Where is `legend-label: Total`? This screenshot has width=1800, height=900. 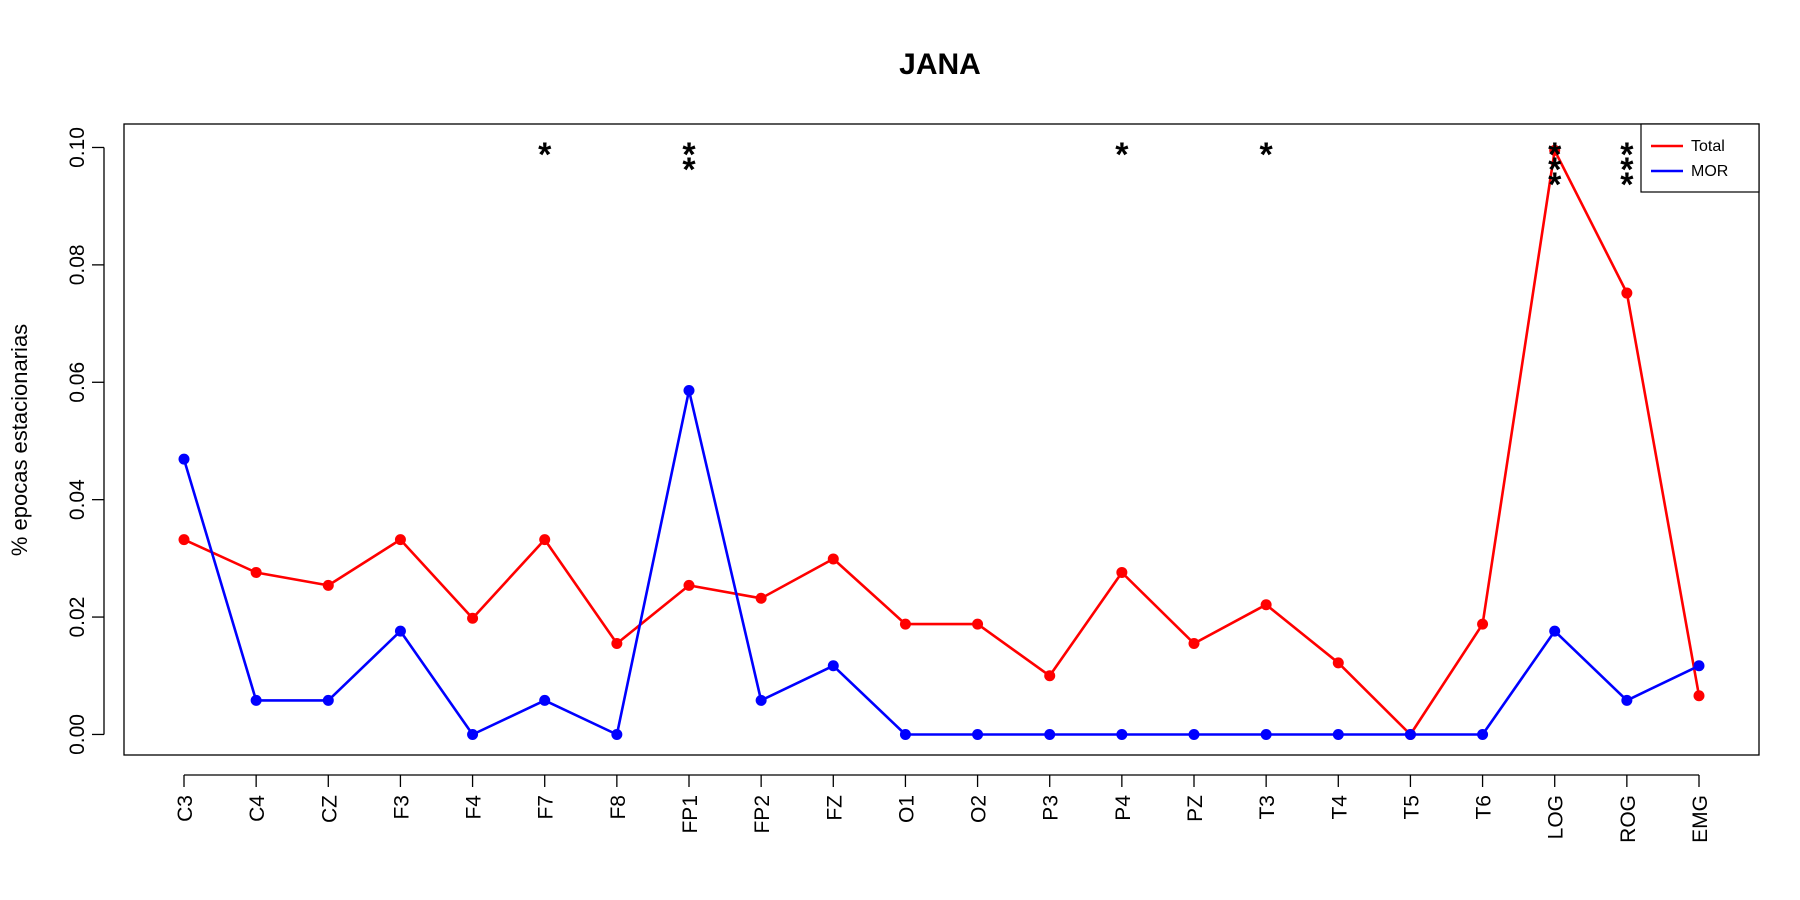
legend-label: Total is located at coordinates (1708, 146).